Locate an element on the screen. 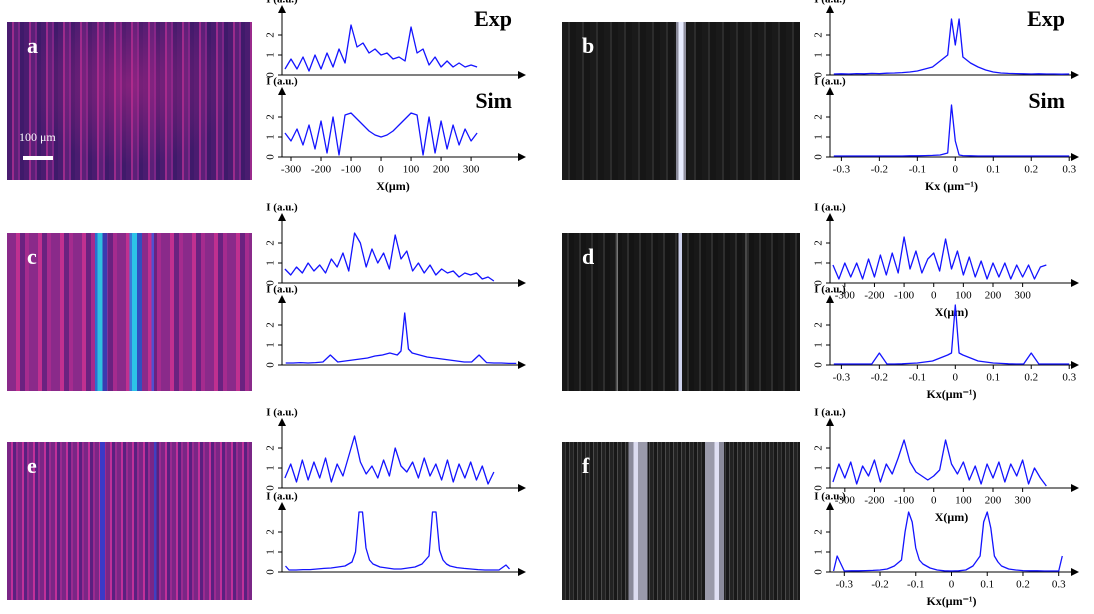  x-tick-label: -300 is located at coordinates (291, 170).